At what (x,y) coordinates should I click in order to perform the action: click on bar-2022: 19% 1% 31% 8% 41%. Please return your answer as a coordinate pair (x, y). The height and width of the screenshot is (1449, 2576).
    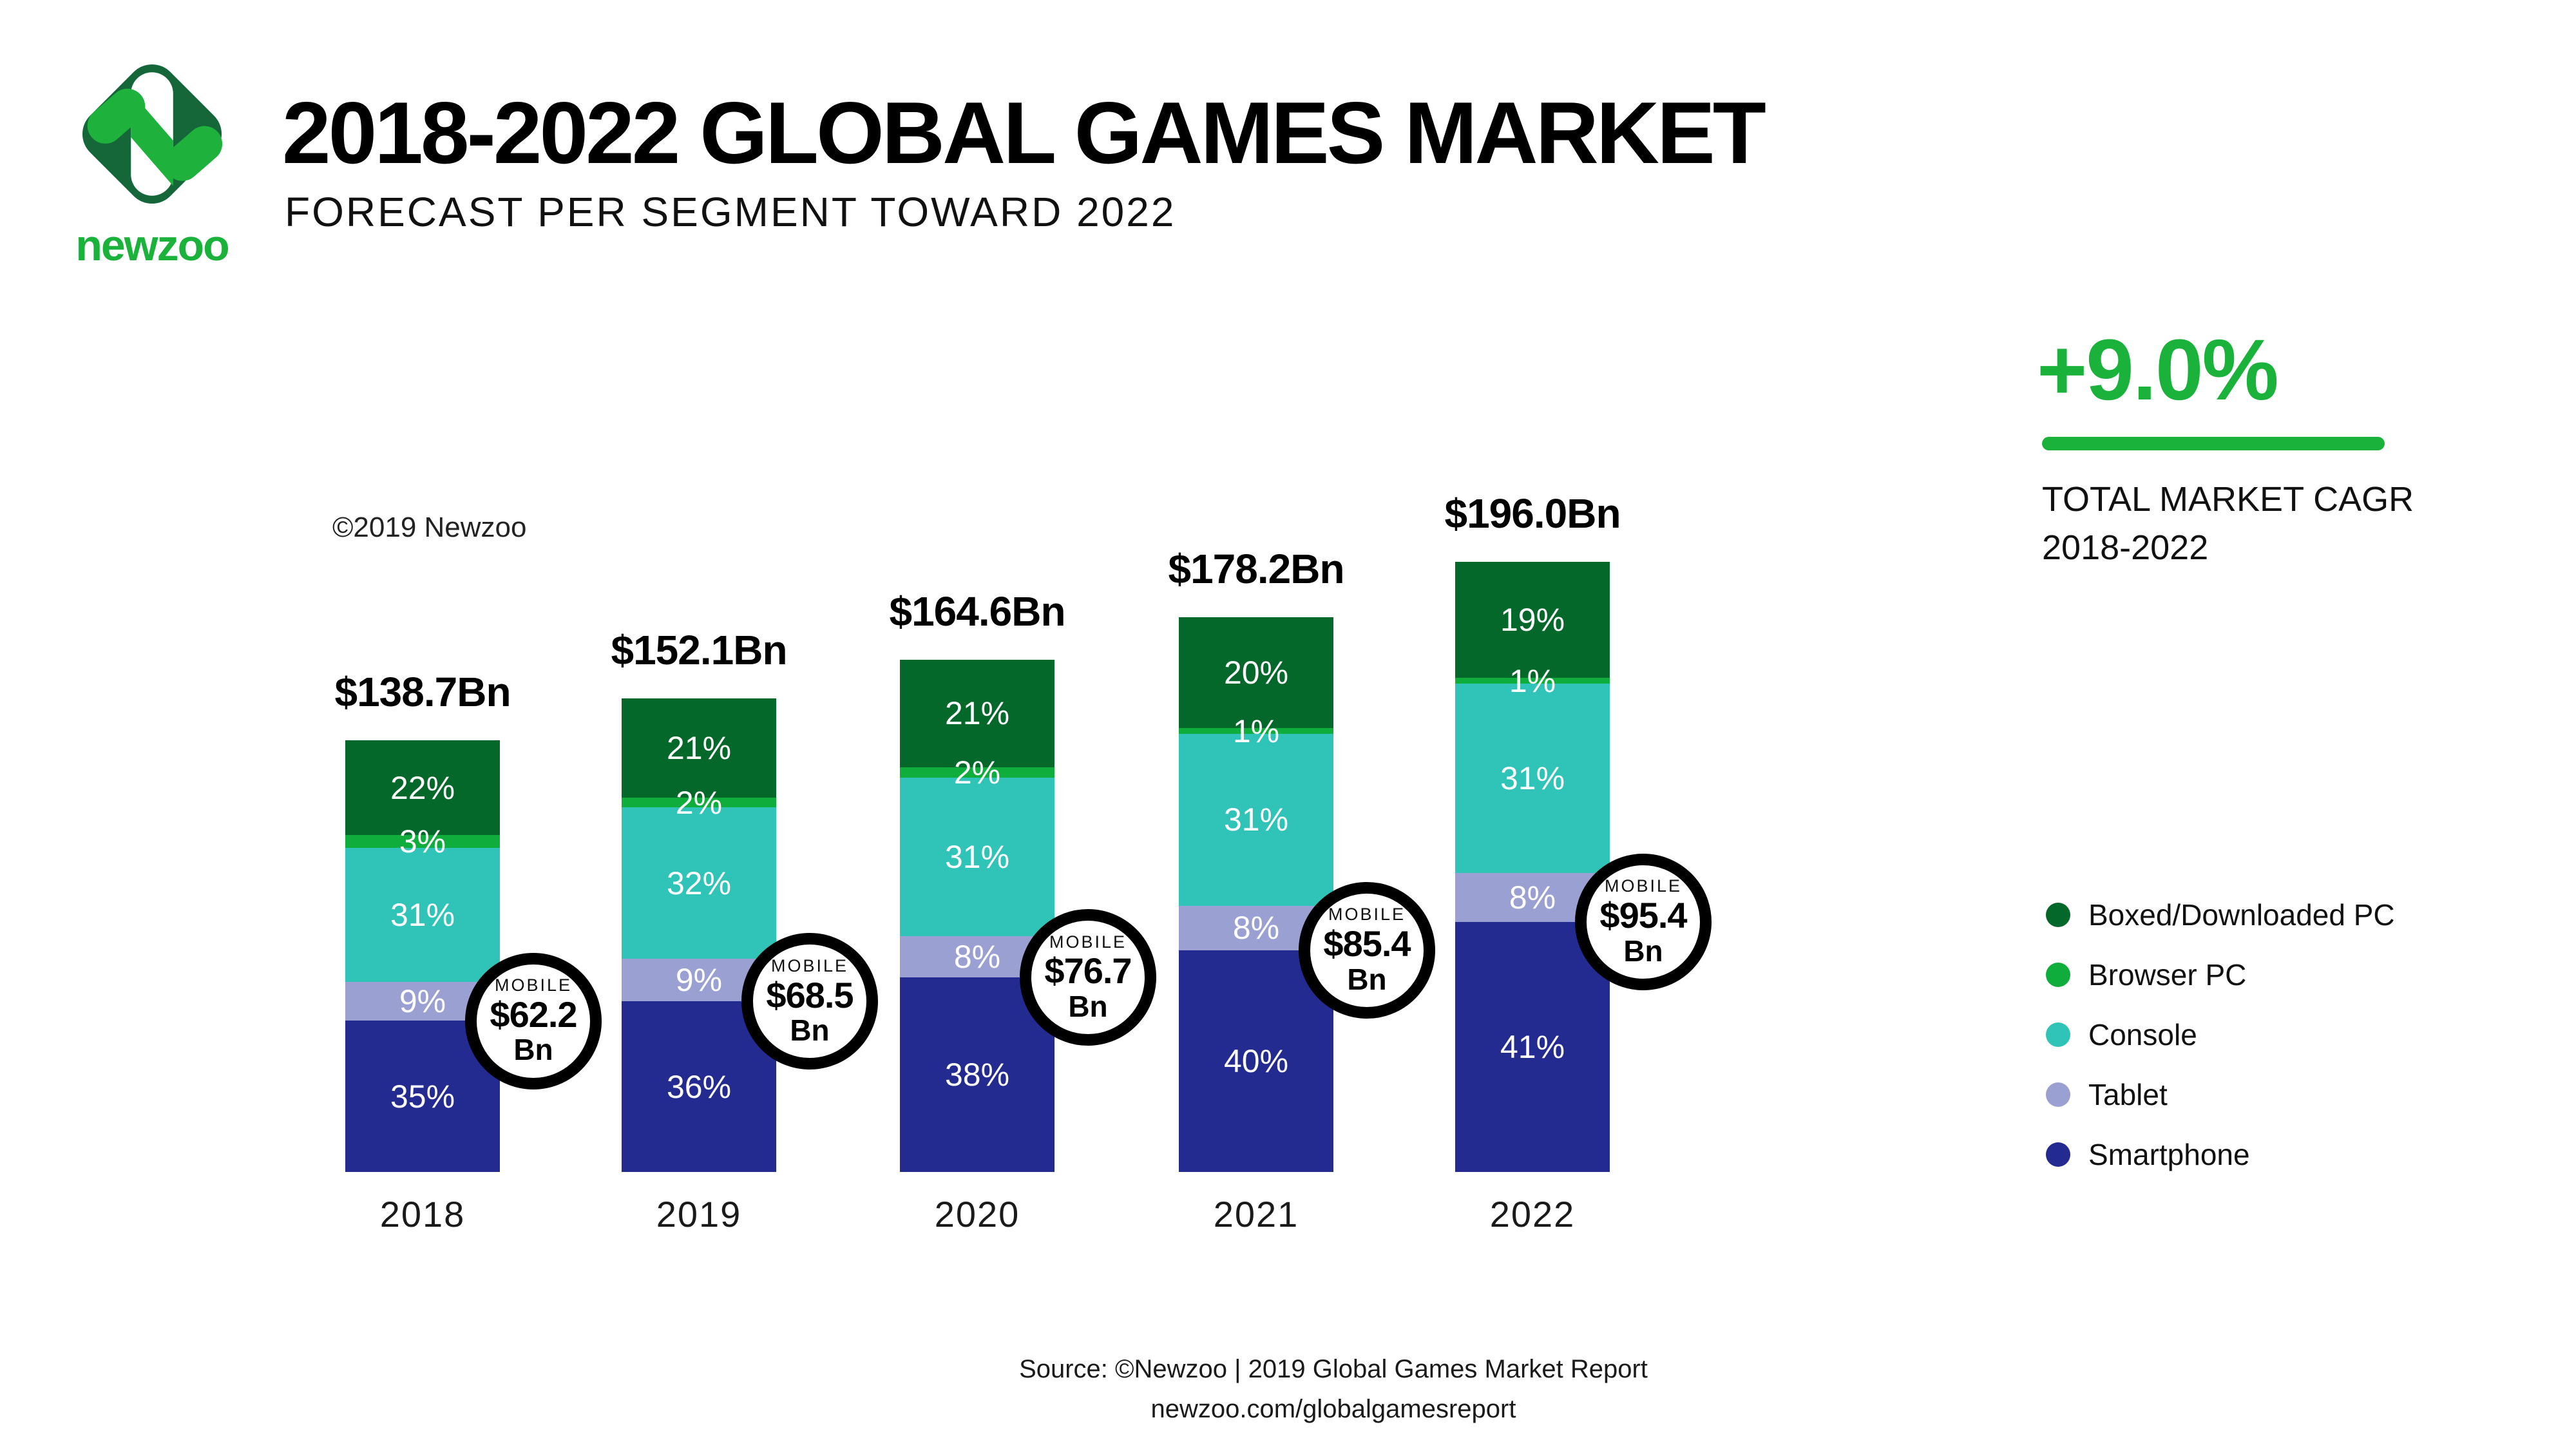
    Looking at the image, I should click on (1532, 867).